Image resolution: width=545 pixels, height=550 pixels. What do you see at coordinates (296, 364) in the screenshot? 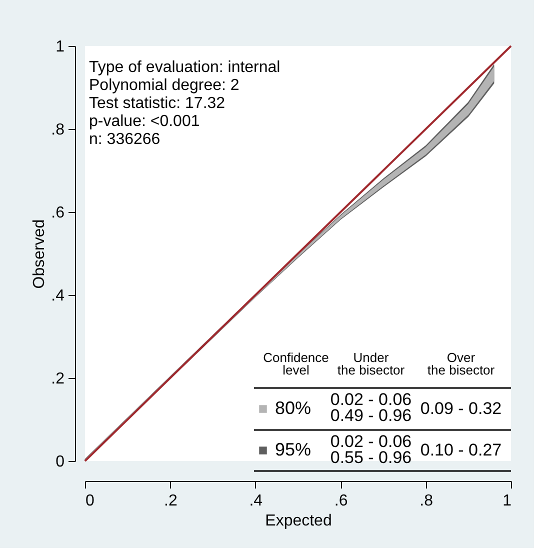
I see `legend-title: Confidence level` at bounding box center [296, 364].